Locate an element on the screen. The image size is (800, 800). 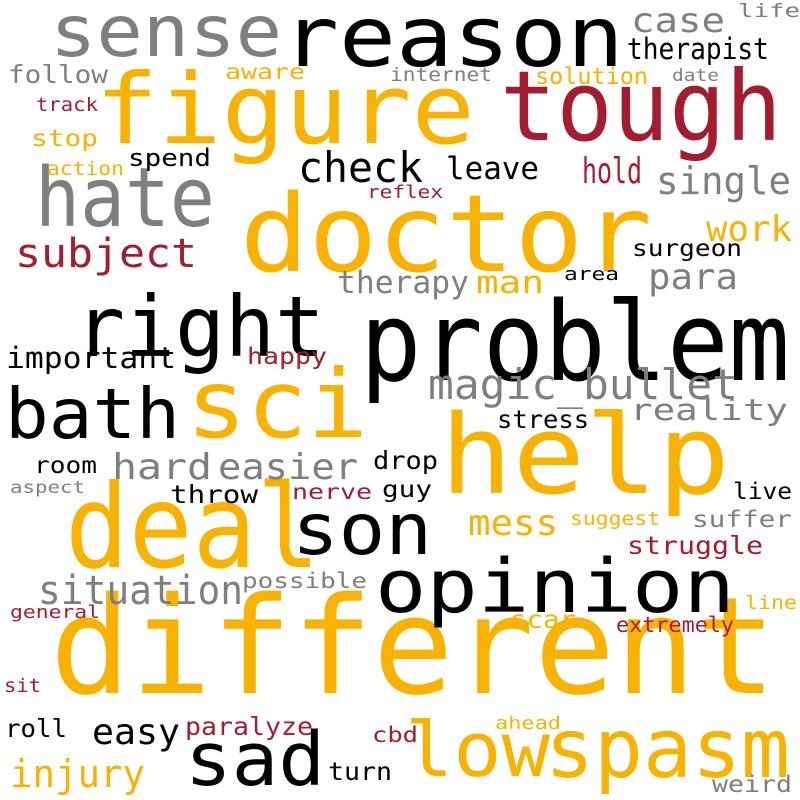
word-right: right is located at coordinates (200, 326).